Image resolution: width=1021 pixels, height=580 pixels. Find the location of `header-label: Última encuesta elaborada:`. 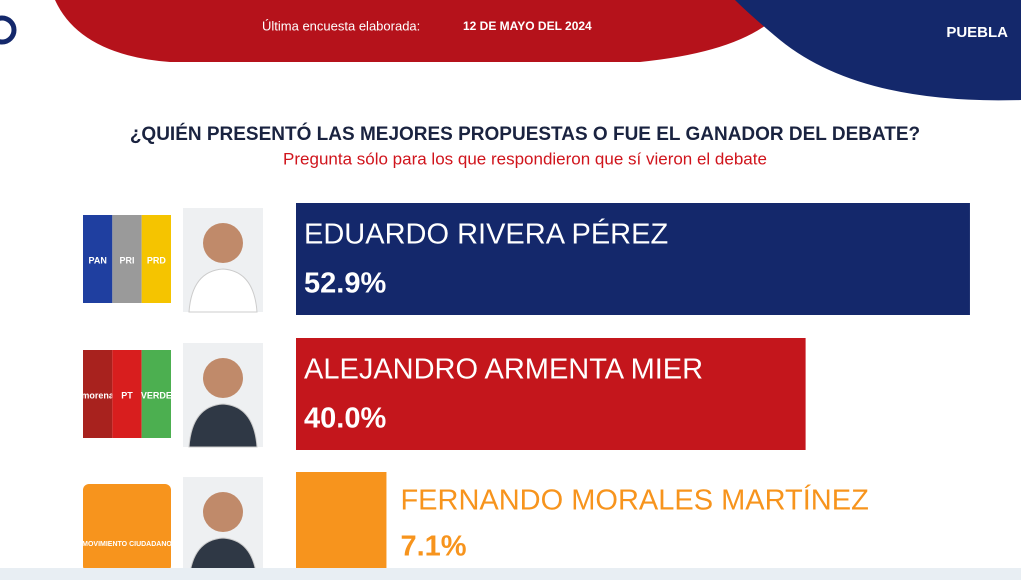

header-label: Última encuesta elaborada: is located at coordinates (341, 25).